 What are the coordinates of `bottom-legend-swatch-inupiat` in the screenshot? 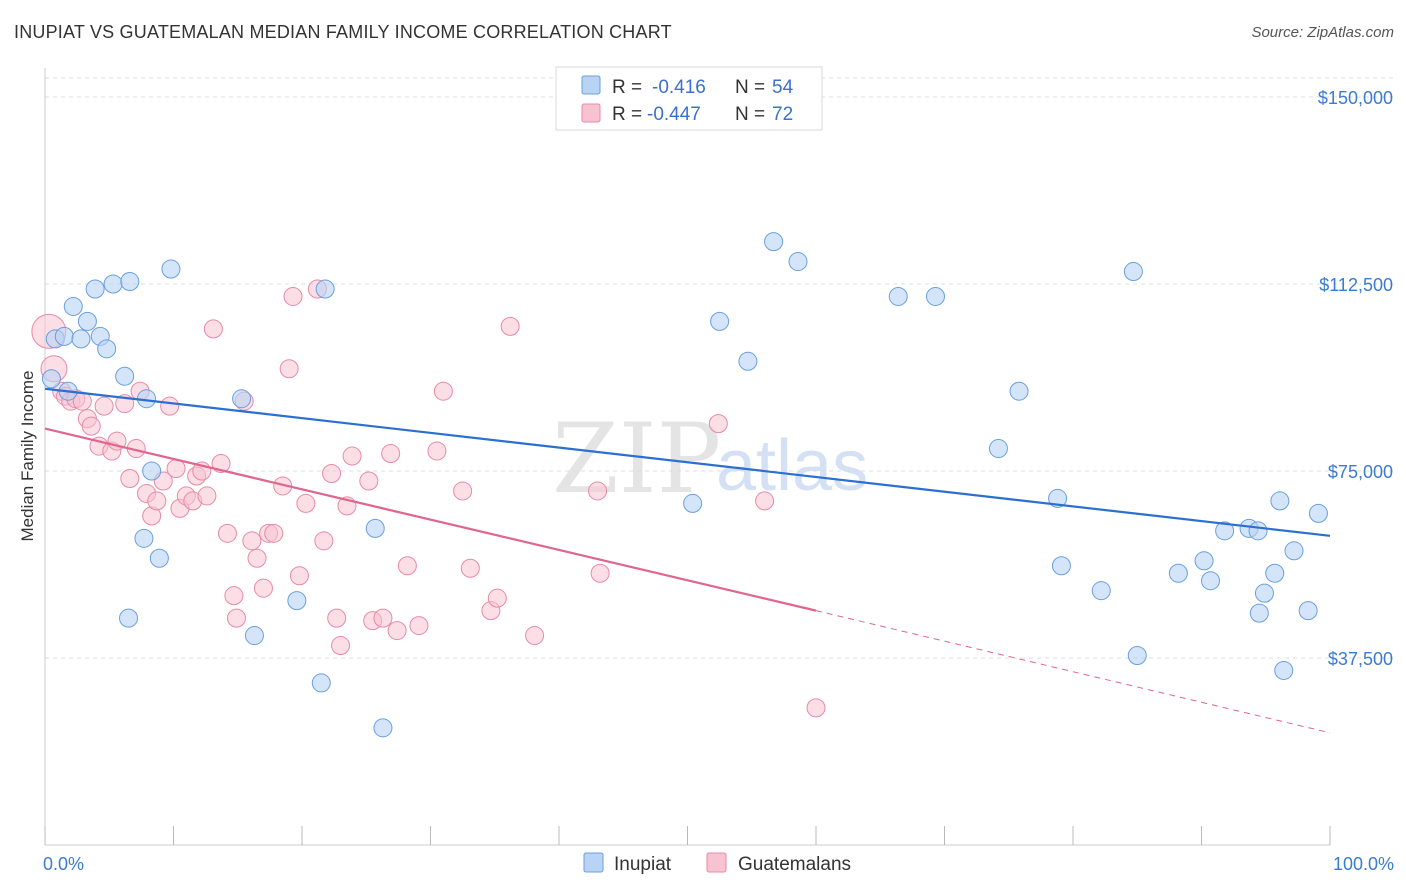 It's located at (593, 862).